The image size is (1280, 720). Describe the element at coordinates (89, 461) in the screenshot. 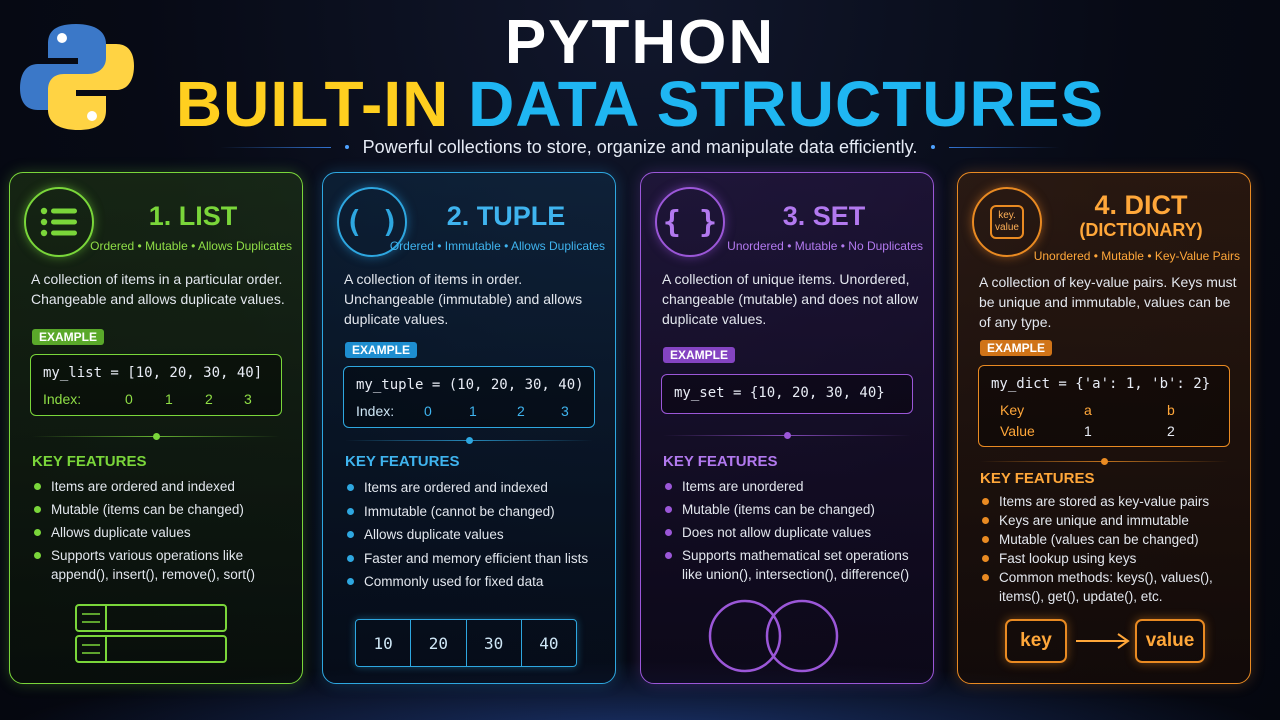

I see `key-features-title-list: KEY FEATURES` at that location.